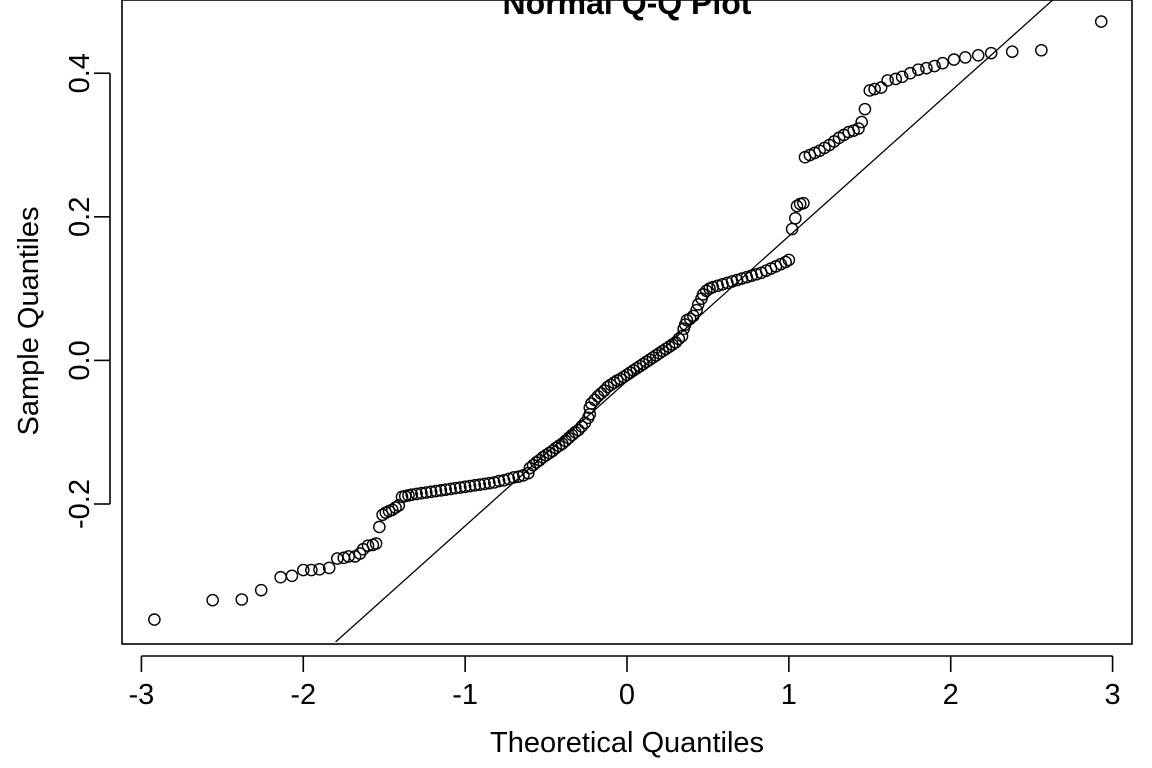  What do you see at coordinates (80, 504) in the screenshot?
I see `y-tick-label: -0.2` at bounding box center [80, 504].